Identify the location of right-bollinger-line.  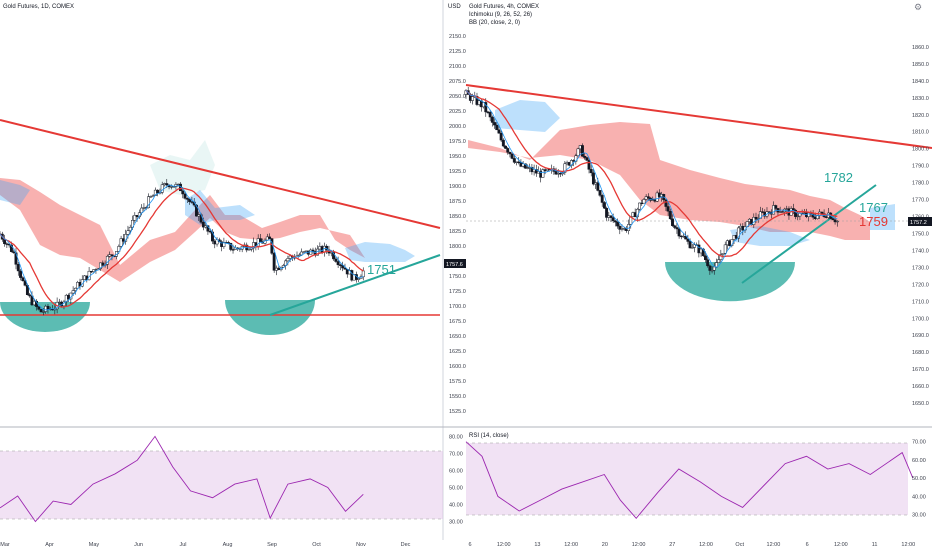
(651, 179).